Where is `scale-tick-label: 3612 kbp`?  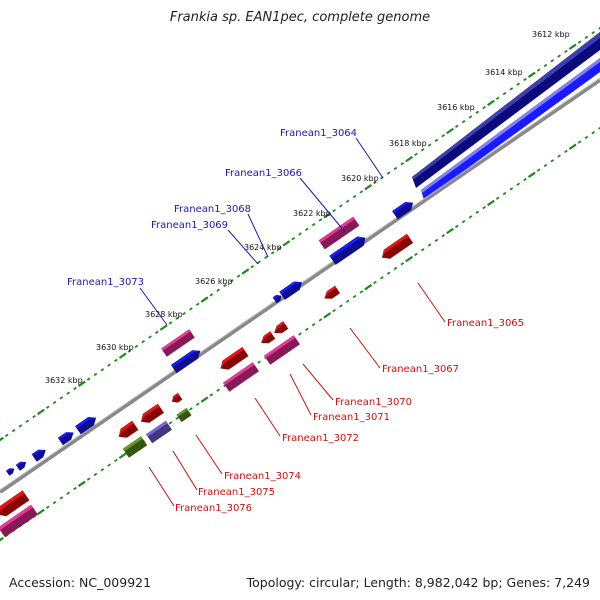 scale-tick-label: 3612 kbp is located at coordinates (551, 34).